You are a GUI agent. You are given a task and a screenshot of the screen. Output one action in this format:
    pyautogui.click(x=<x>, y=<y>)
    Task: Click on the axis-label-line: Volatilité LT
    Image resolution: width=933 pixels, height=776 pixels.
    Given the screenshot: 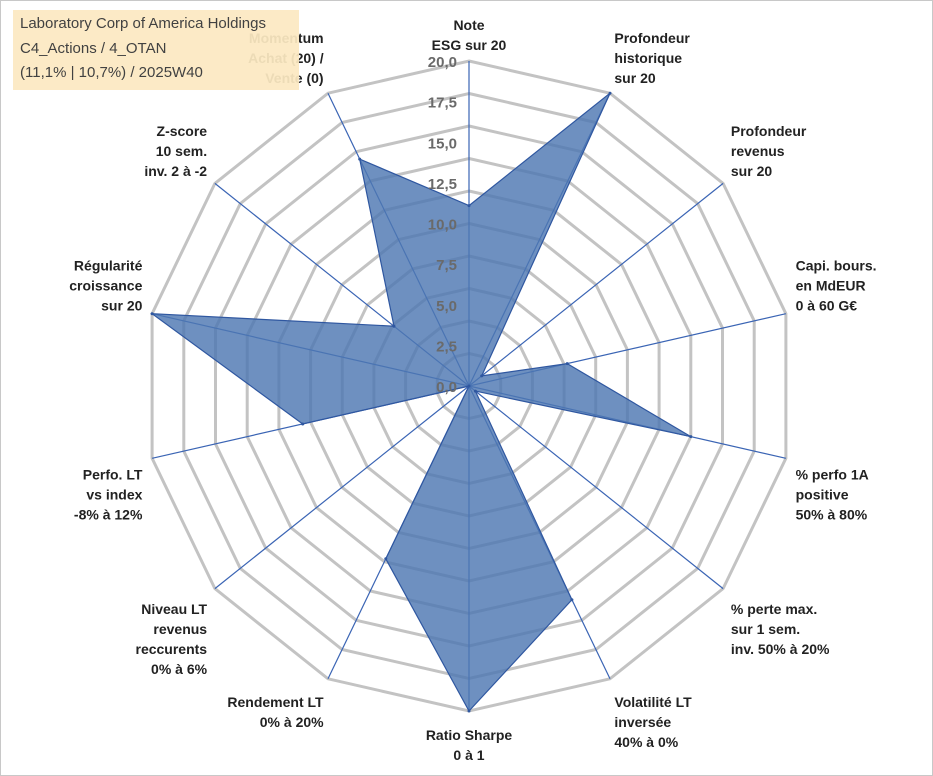 What is the action you would take?
    pyautogui.click(x=653, y=702)
    